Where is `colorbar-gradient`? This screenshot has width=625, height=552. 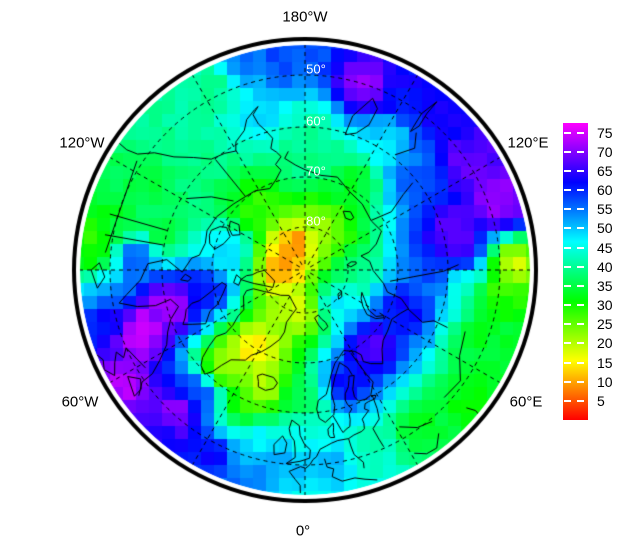
colorbar-gradient is located at coordinates (575, 271).